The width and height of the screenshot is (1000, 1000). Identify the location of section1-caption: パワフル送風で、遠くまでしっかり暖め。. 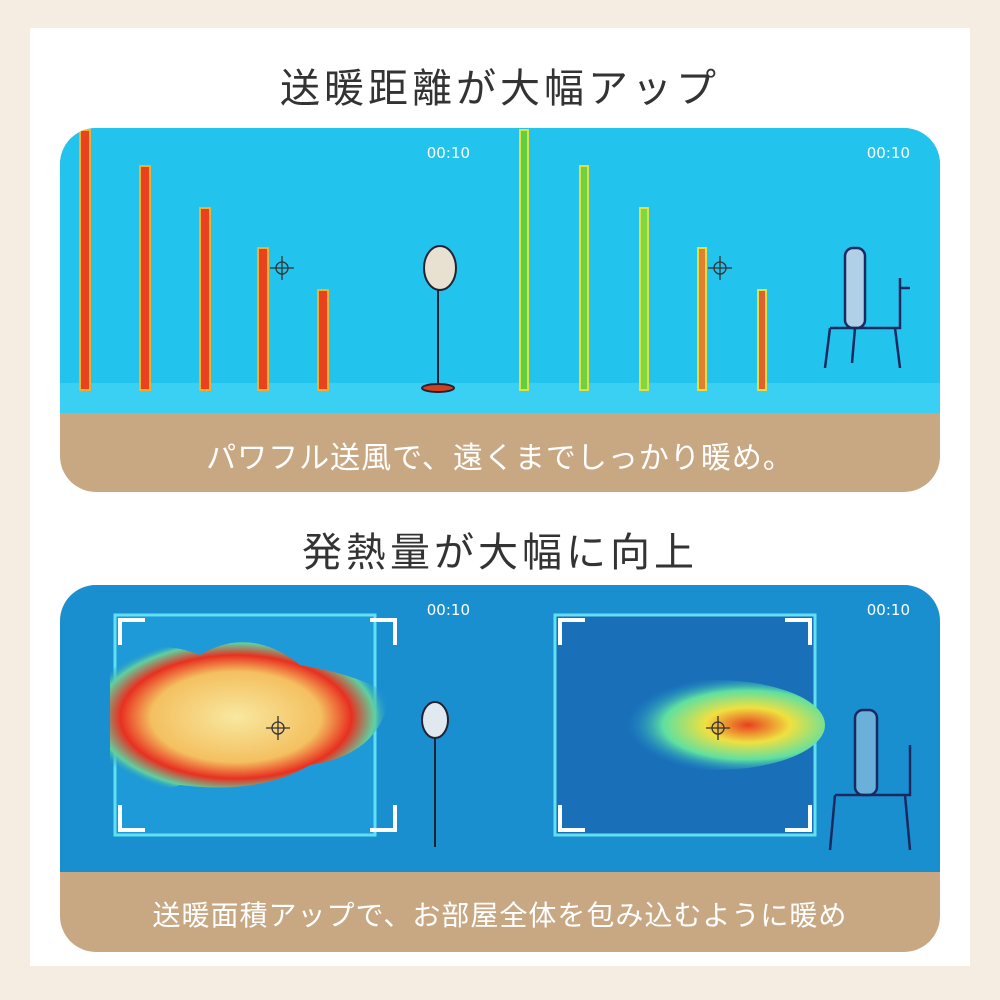
(500, 458).